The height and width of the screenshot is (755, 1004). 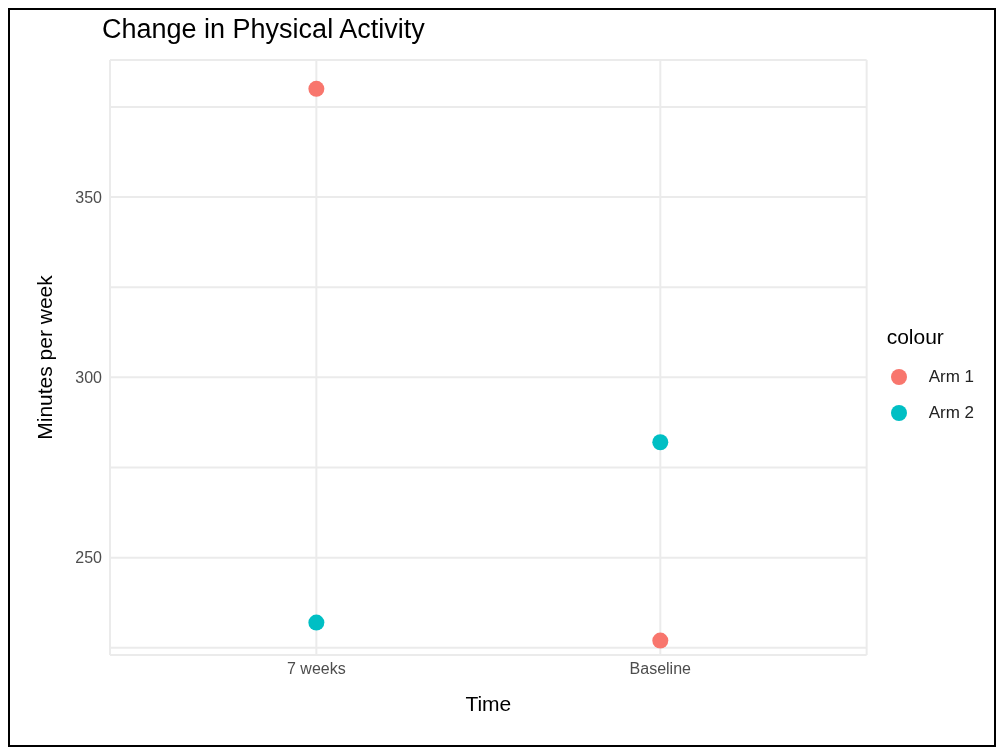 What do you see at coordinates (951, 412) in the screenshot?
I see `legend-label: Arm 2` at bounding box center [951, 412].